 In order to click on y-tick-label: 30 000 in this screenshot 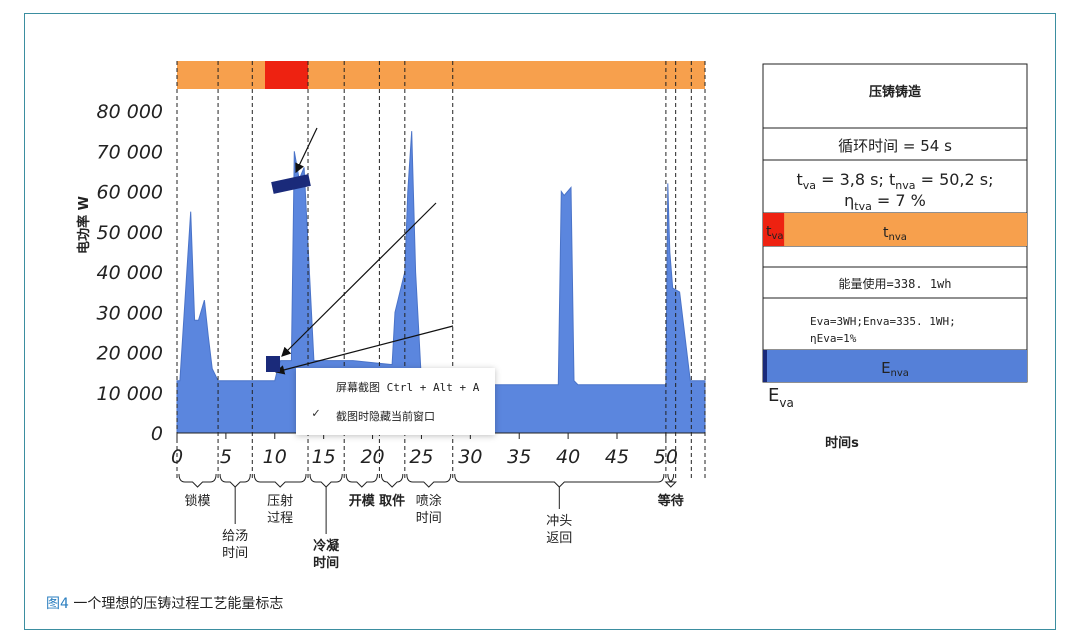, I will do `click(130, 313)`.